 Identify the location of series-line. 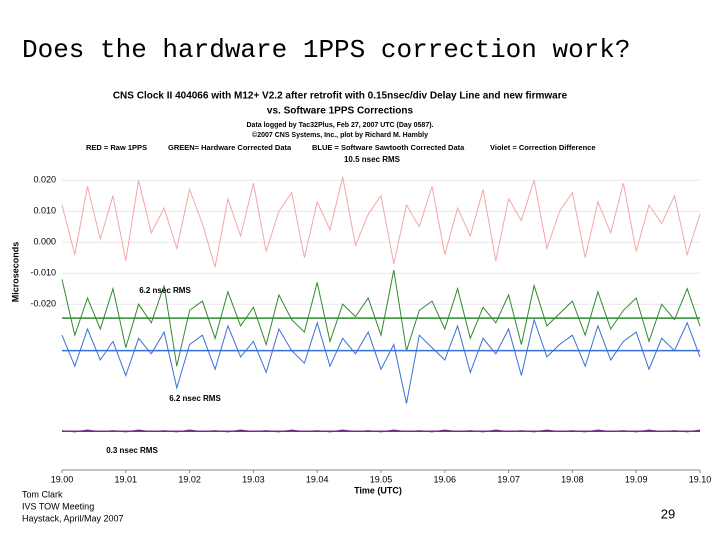
(381, 360).